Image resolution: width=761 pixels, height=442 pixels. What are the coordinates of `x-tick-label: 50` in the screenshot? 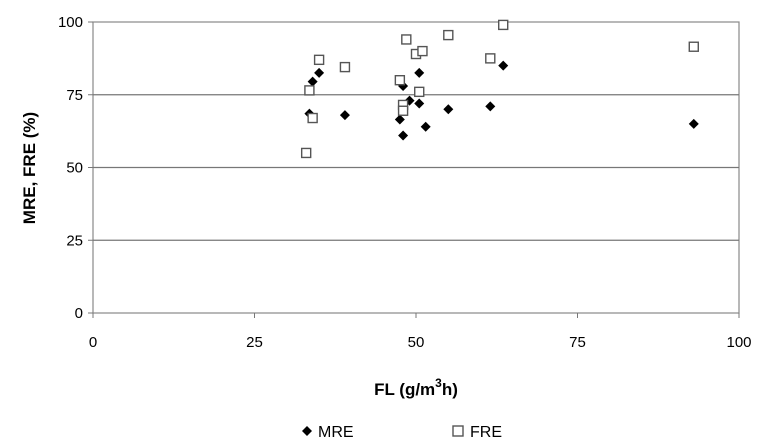 It's located at (416, 342).